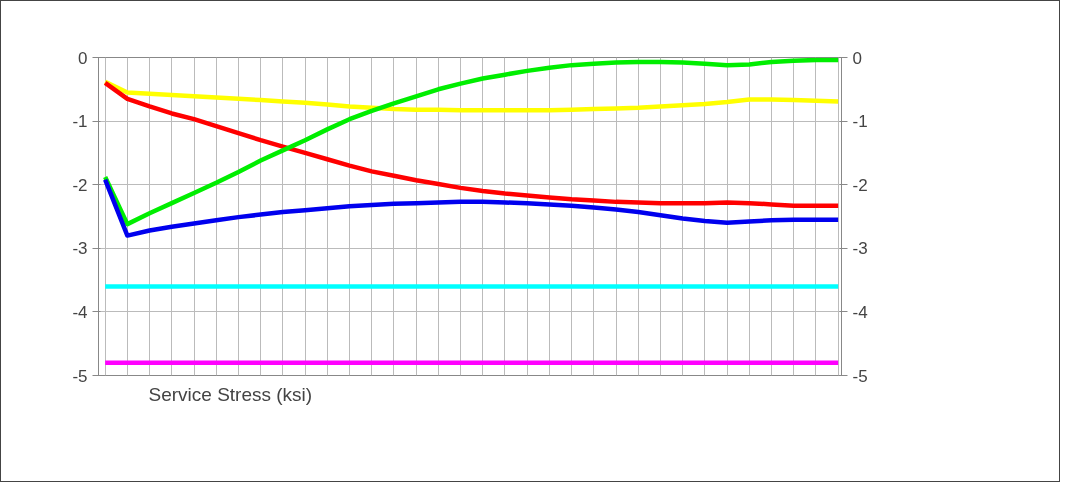 The image size is (1066, 488). Describe the element at coordinates (80, 122) in the screenshot. I see `y-tick-label: -1` at that location.